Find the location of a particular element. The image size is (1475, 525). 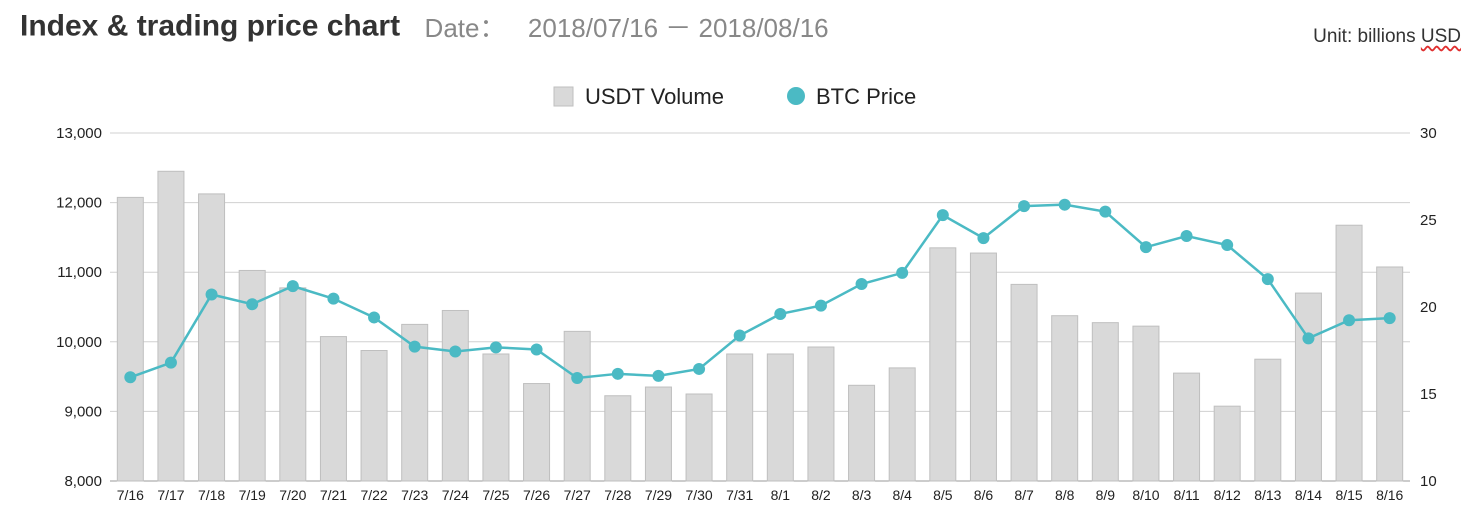

unit-prefix: Unit: billions is located at coordinates (1367, 36).